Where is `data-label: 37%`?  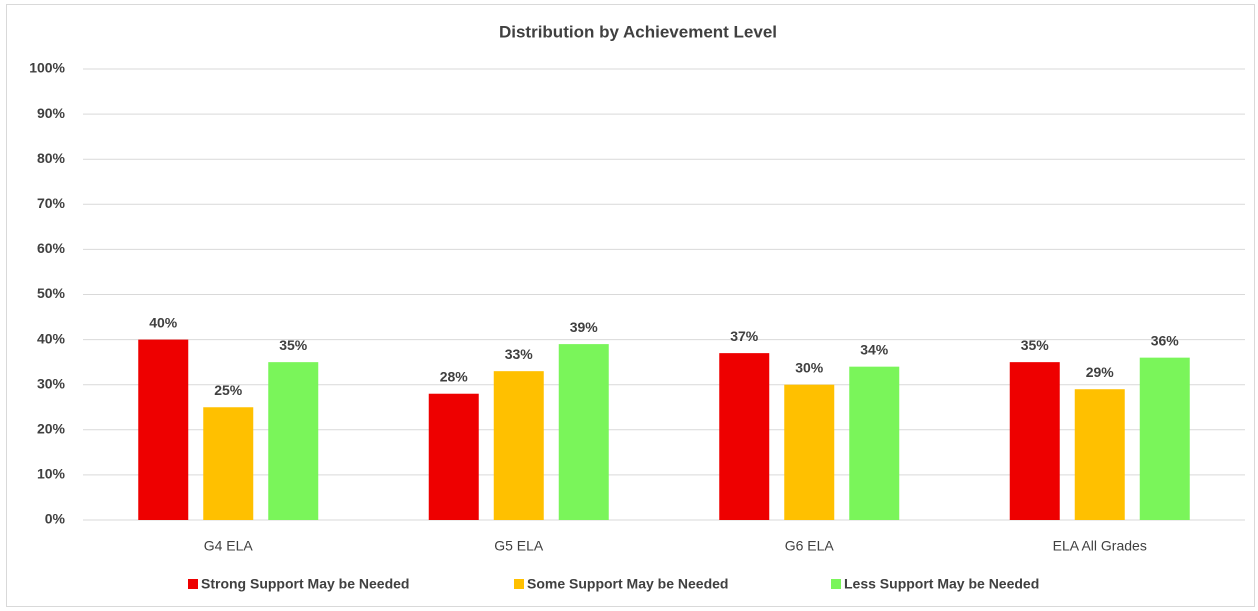
data-label: 37% is located at coordinates (744, 336).